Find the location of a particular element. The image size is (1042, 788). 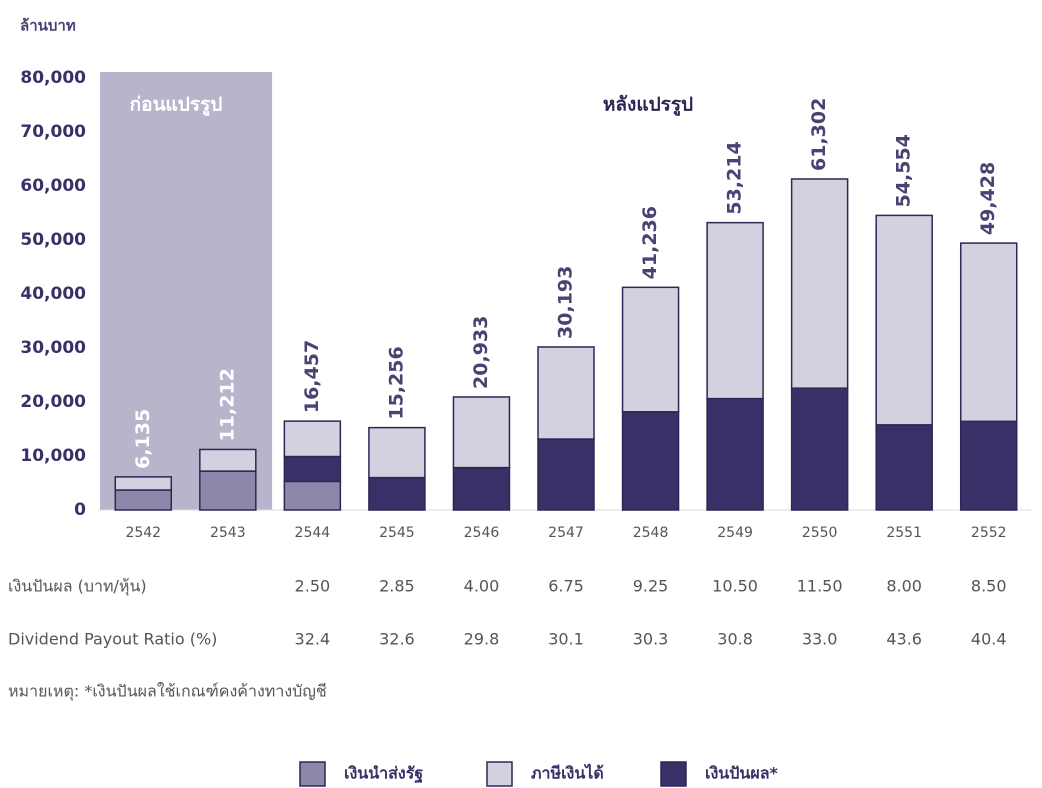

table-cell: 30.1 is located at coordinates (566, 639).